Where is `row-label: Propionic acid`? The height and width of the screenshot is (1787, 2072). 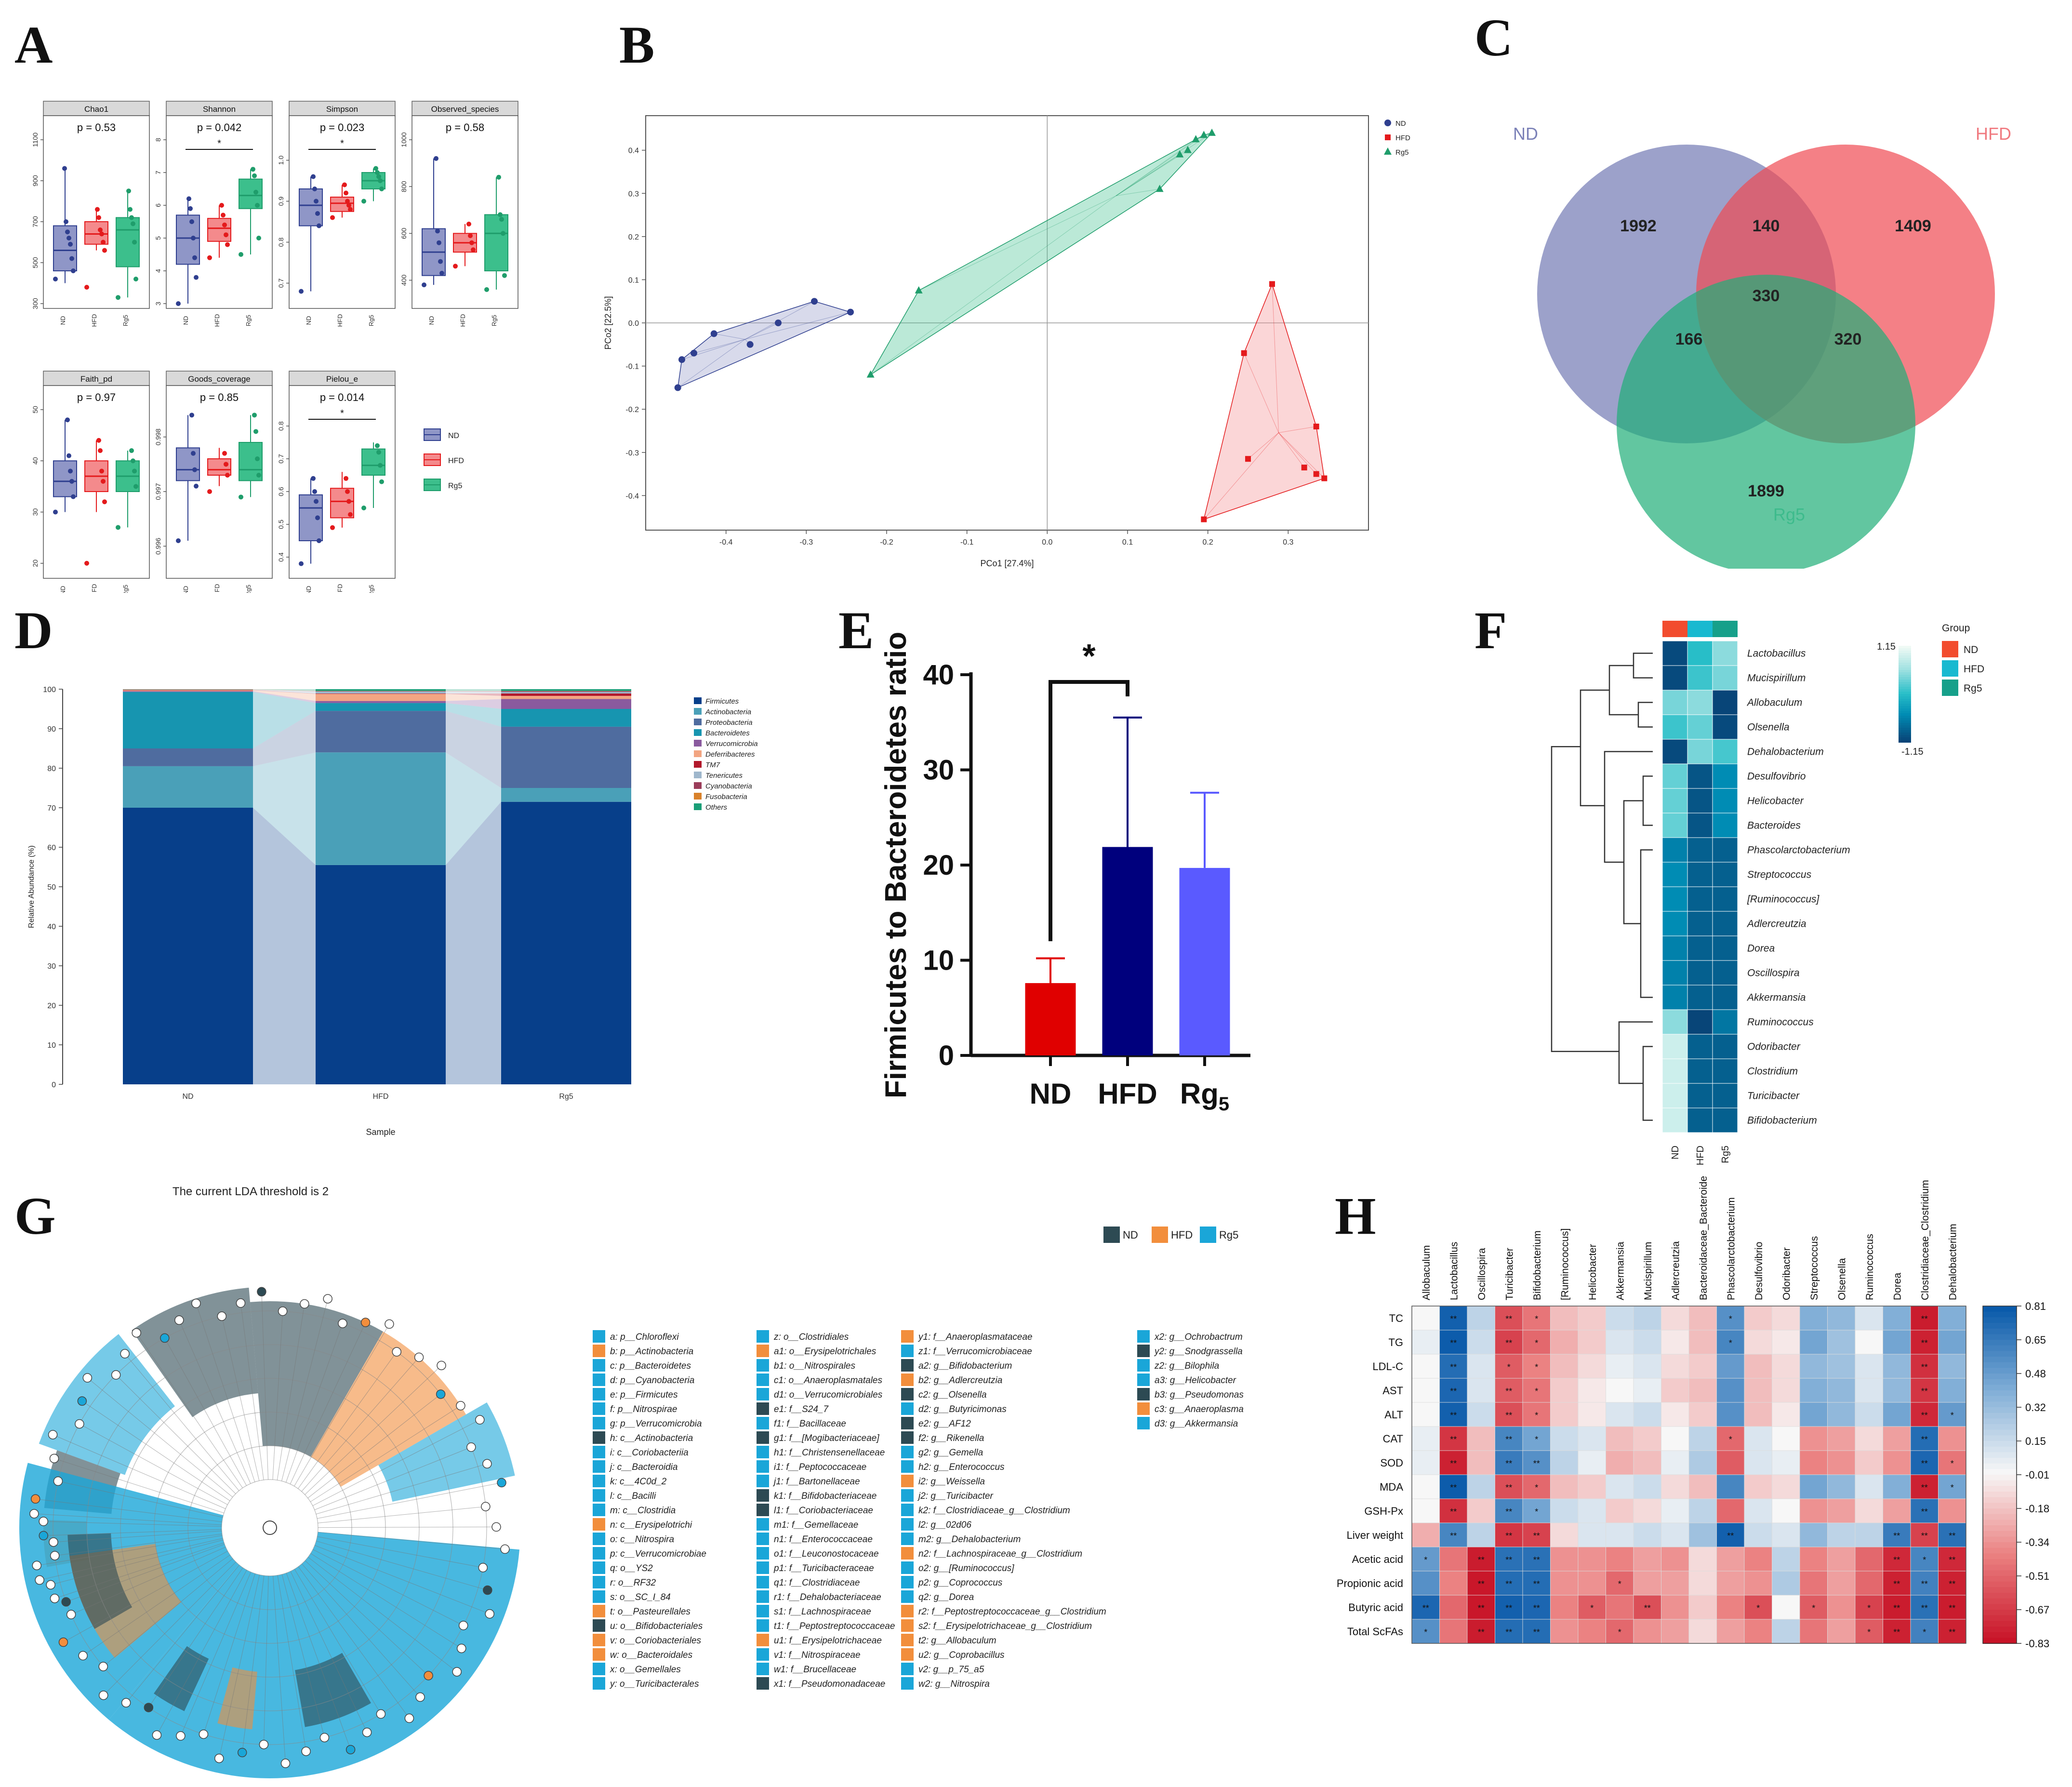
row-label: Propionic acid is located at coordinates (1370, 1583).